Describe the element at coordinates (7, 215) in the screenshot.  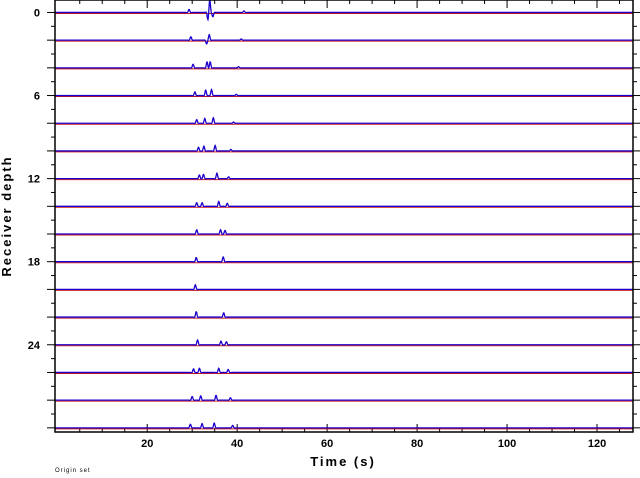
I see `y-axis-label: Receiver depth` at that location.